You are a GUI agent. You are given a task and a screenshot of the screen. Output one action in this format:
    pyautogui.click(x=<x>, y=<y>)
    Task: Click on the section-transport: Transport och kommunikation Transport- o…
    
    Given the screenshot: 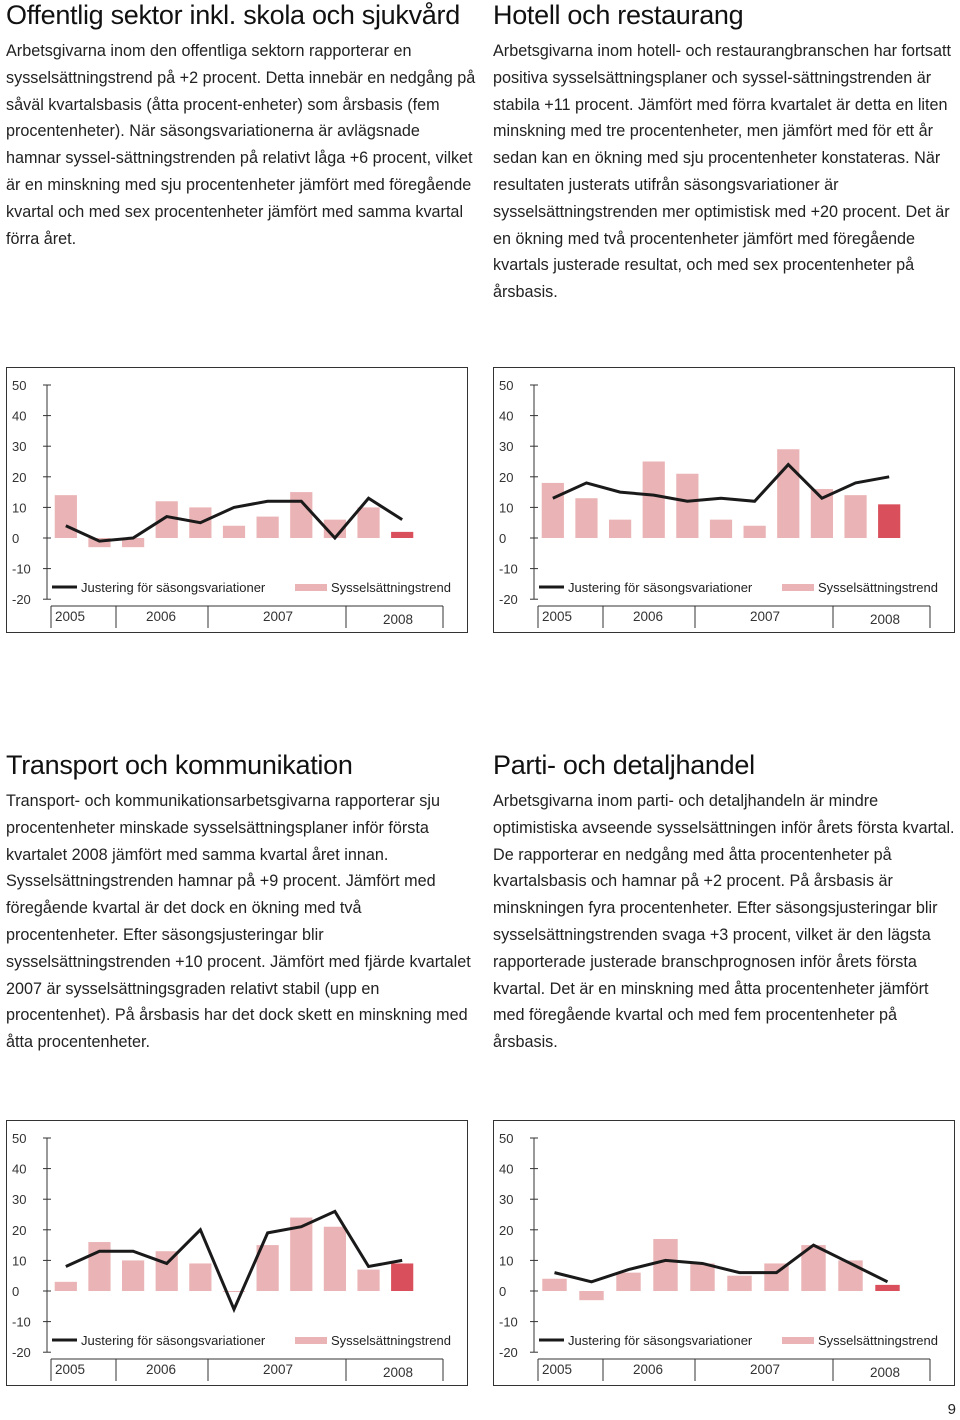 What is the action you would take?
    pyautogui.click(x=241, y=903)
    